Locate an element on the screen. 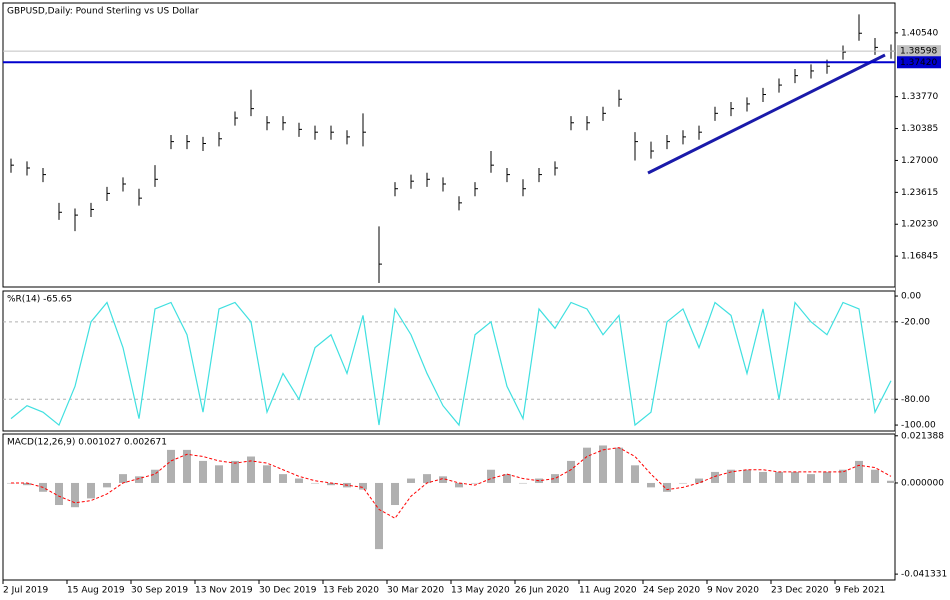  panel-title: %R(14) -65.65 is located at coordinates (39, 300).